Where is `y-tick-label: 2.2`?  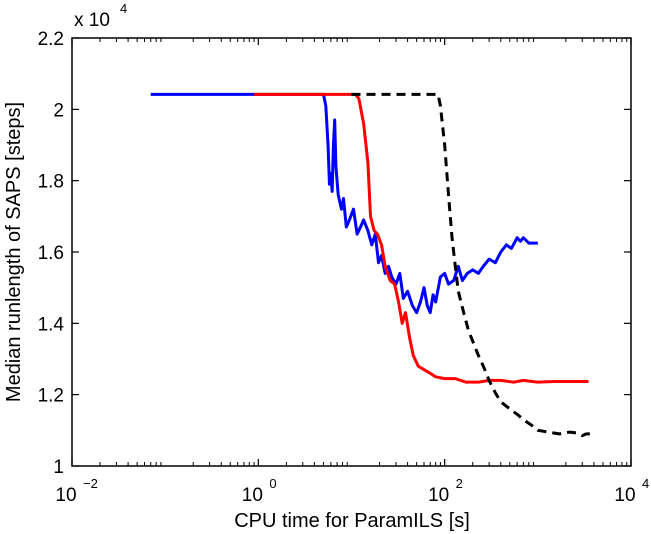
y-tick-label: 2.2 is located at coordinates (51, 39).